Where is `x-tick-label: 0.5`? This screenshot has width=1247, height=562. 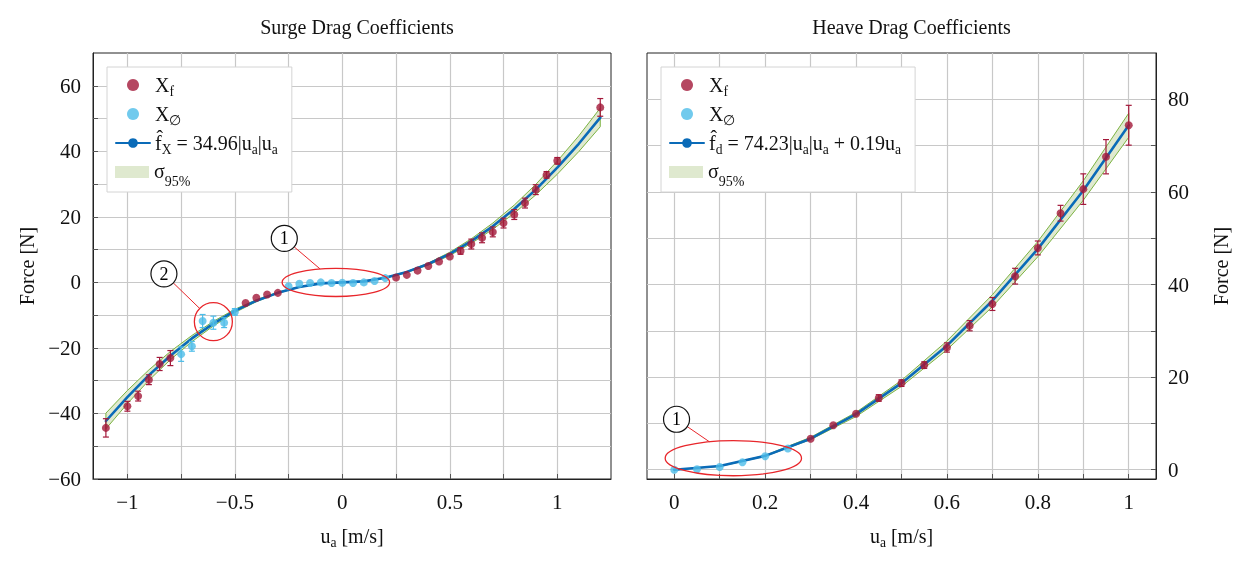 x-tick-label: 0.5 is located at coordinates (449, 501).